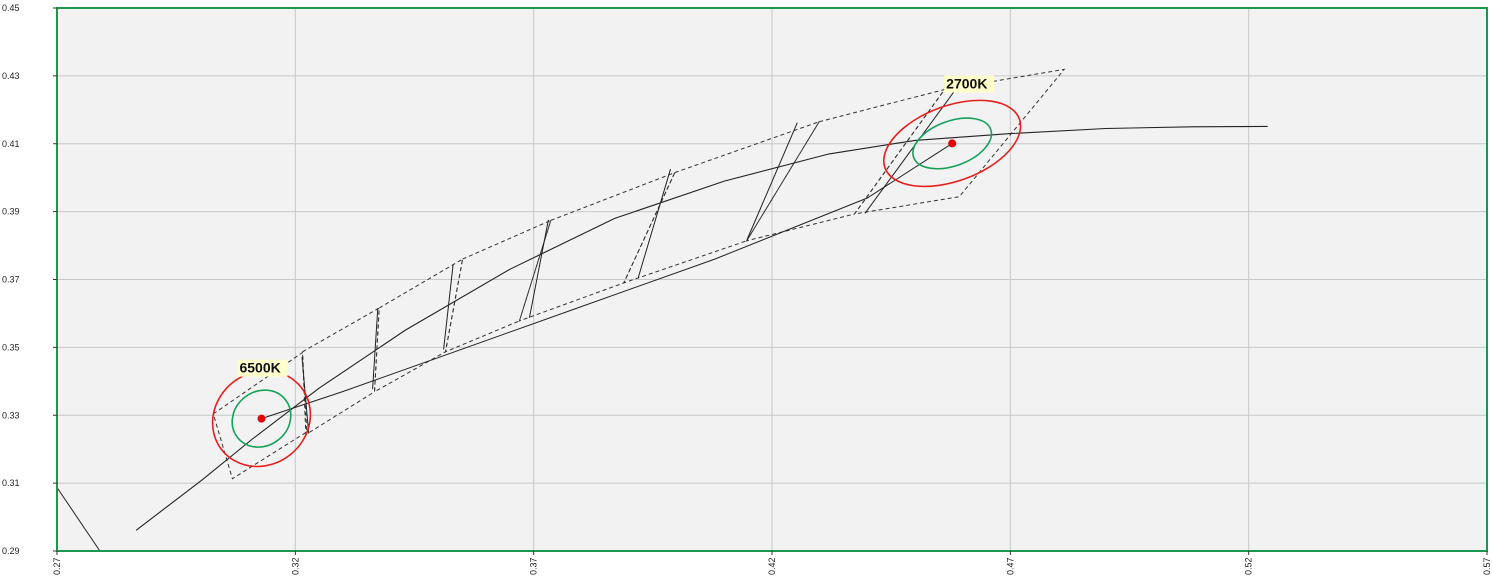 The width and height of the screenshot is (1492, 583). Describe the element at coordinates (534, 566) in the screenshot. I see `x-tick-label: 0.37` at that location.